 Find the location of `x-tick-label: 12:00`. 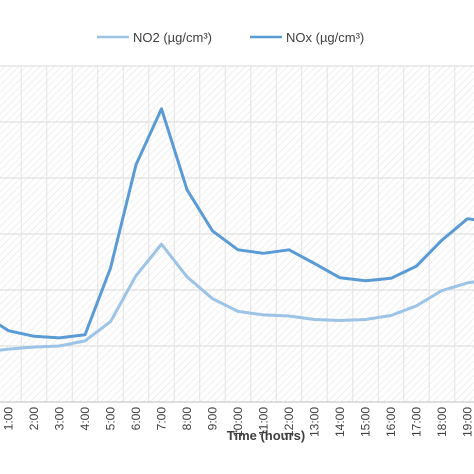

x-tick-label: 12:00 is located at coordinates (289, 422).